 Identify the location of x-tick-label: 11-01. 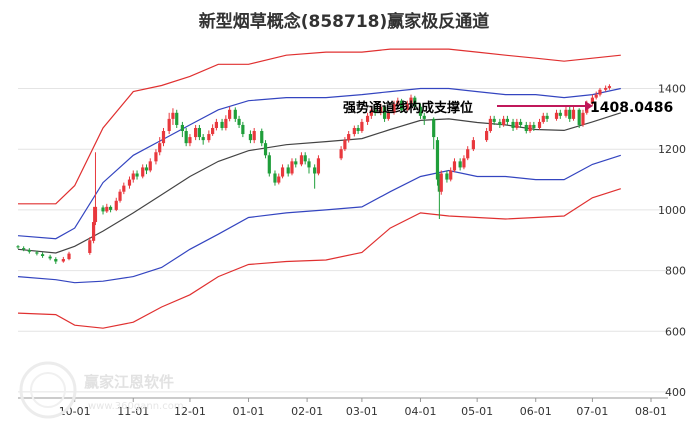
(133, 411).